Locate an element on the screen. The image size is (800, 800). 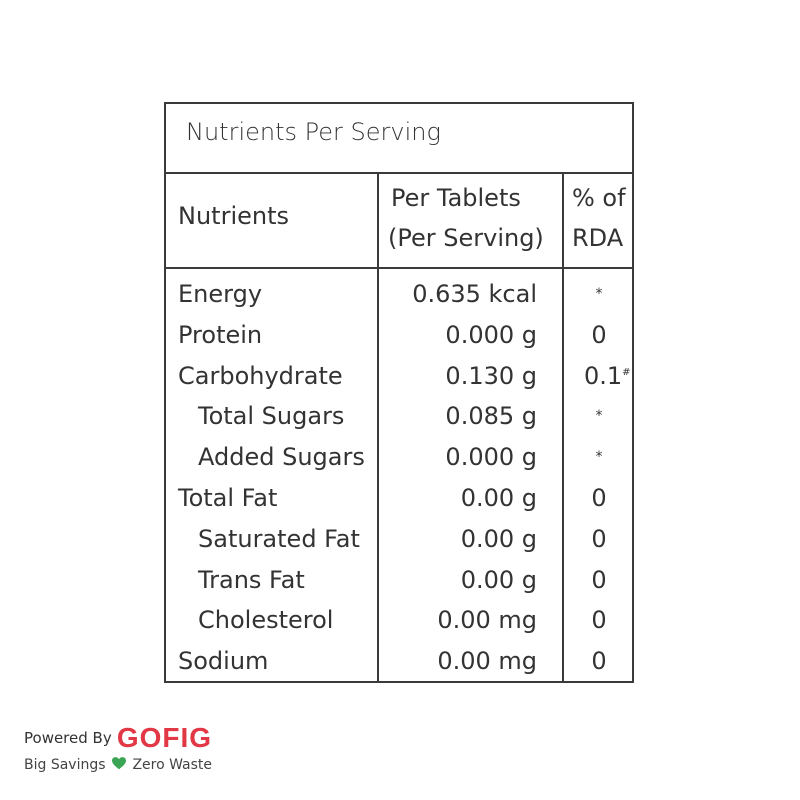
nutrient-name: Saturated Fat is located at coordinates (279, 538).